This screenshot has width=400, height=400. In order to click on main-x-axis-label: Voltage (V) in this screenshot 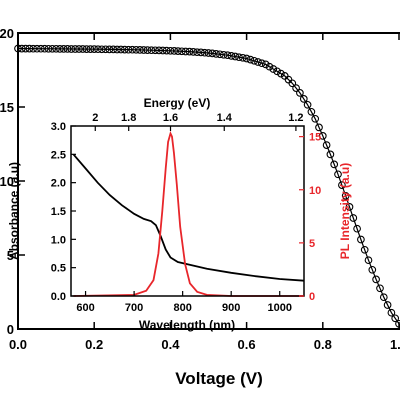, I will do `click(219, 378)`.